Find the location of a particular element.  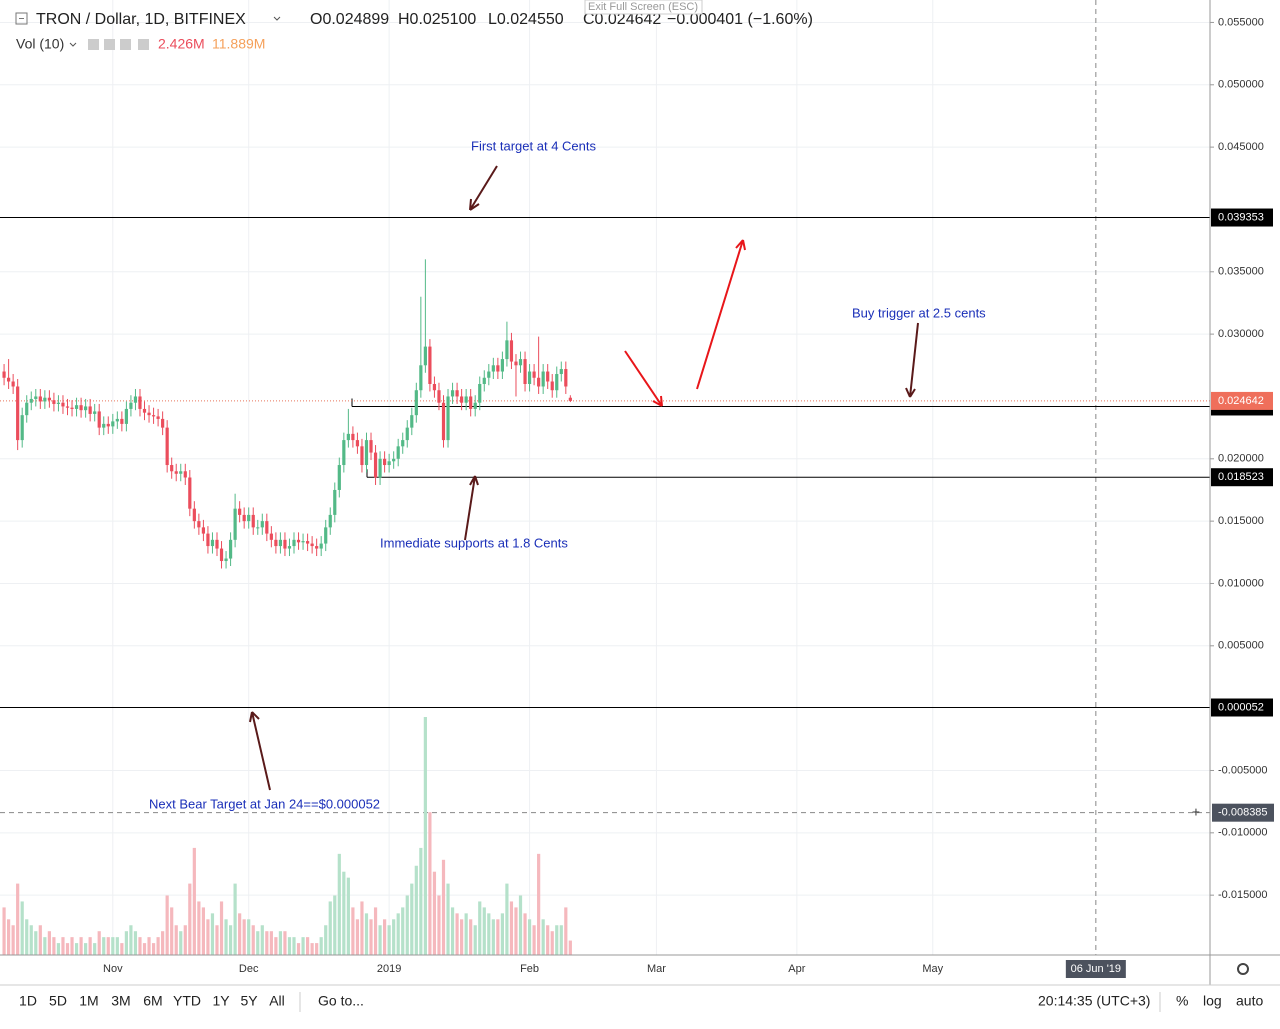

exit-label: Exit Full Screen (ESC) is located at coordinates (643, 7).